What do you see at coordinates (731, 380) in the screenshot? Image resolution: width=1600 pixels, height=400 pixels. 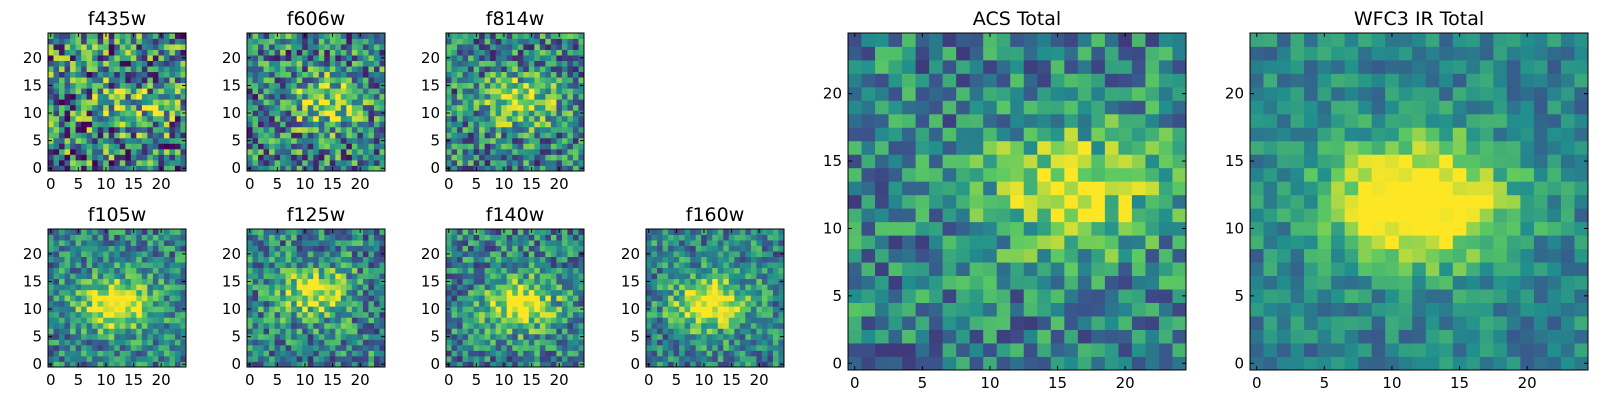 I see `x-tick-label: 15` at bounding box center [731, 380].